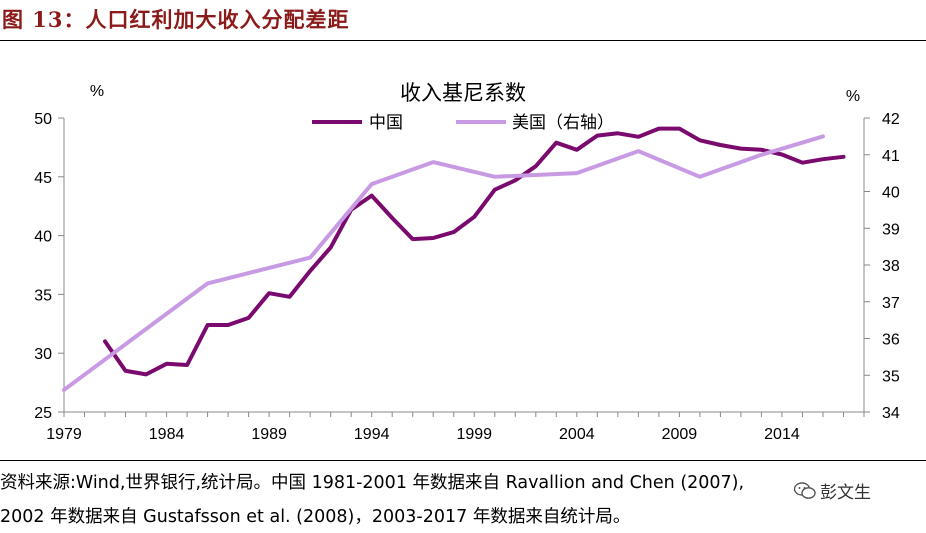  I want to click on right-axis-unit: %, so click(853, 96).